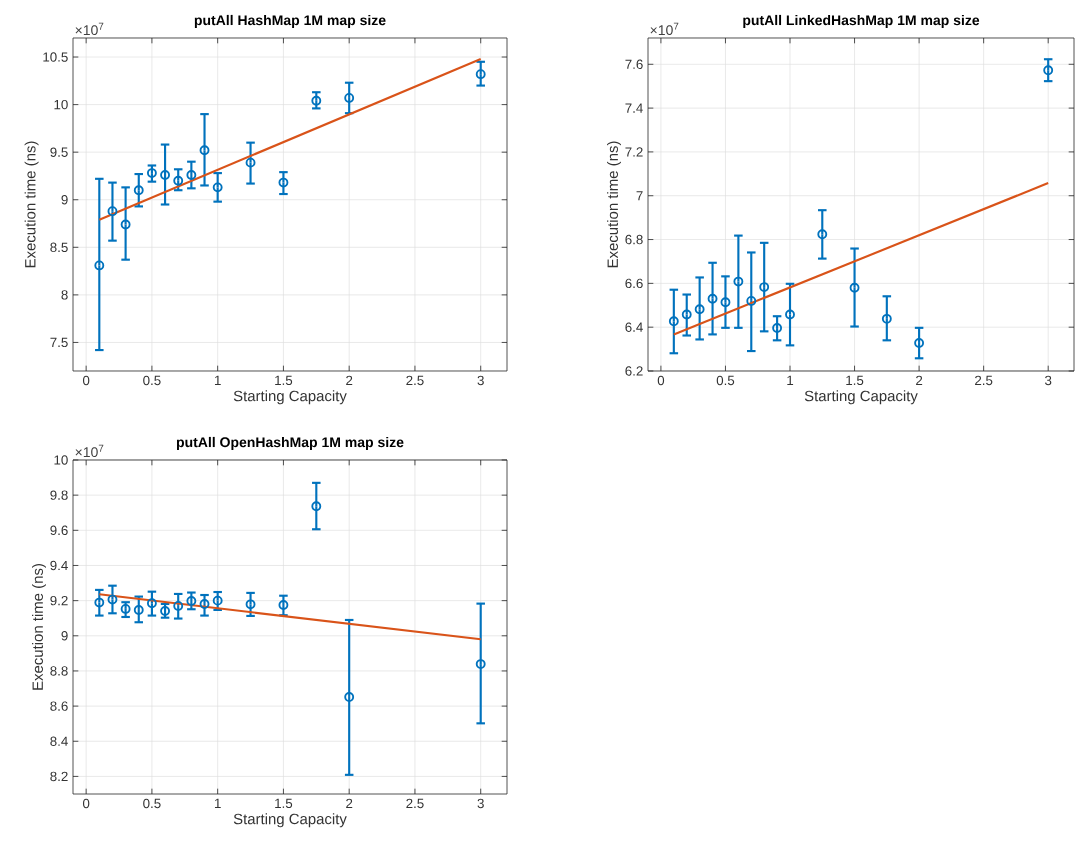 This screenshot has width=1077, height=850. I want to click on y-tick-label: 6.6, so click(634, 283).